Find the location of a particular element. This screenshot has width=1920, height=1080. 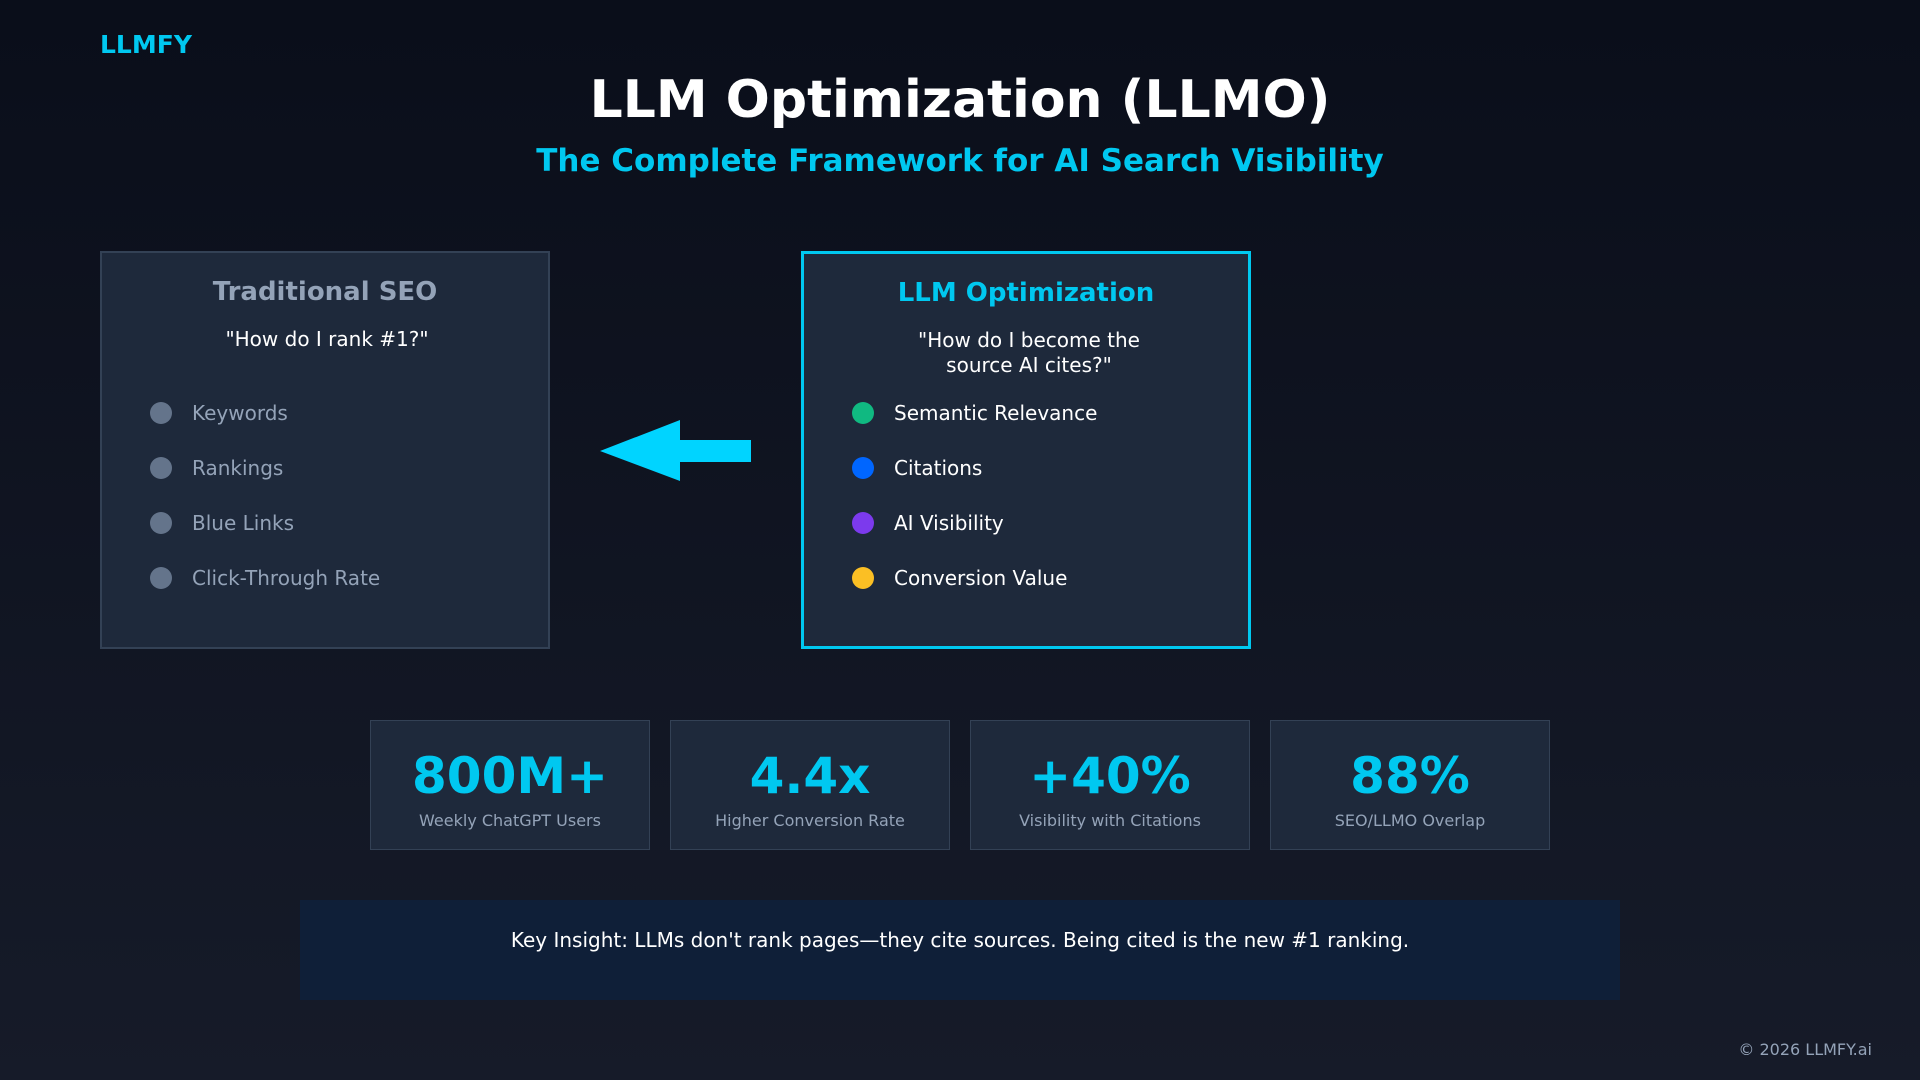

card-question: "How do I become the source AI cites?" is located at coordinates (1029, 352).